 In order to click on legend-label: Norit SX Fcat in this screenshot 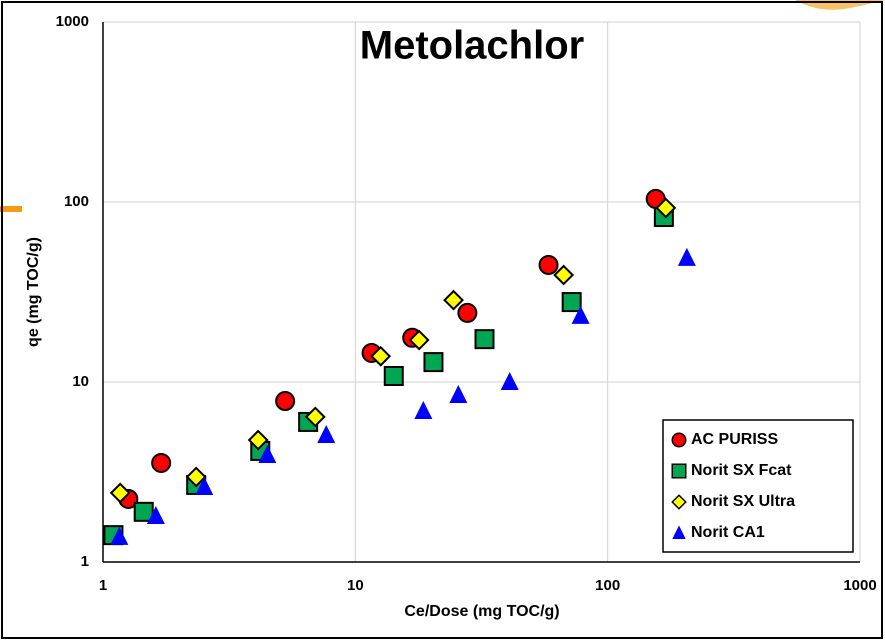, I will do `click(741, 470)`.